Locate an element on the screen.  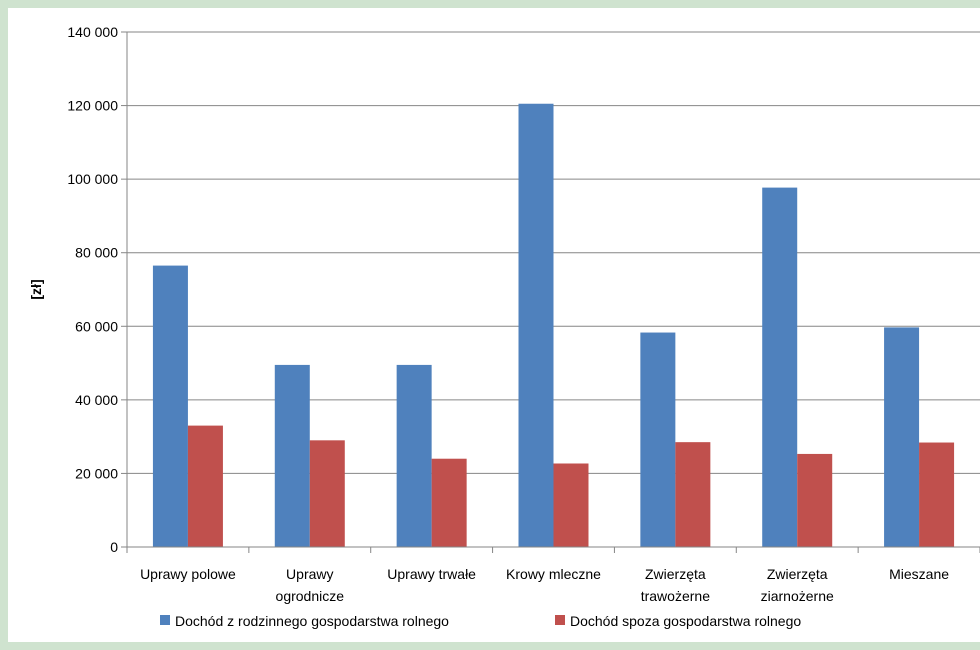
y-tick-label: 140 000 is located at coordinates (92, 32).